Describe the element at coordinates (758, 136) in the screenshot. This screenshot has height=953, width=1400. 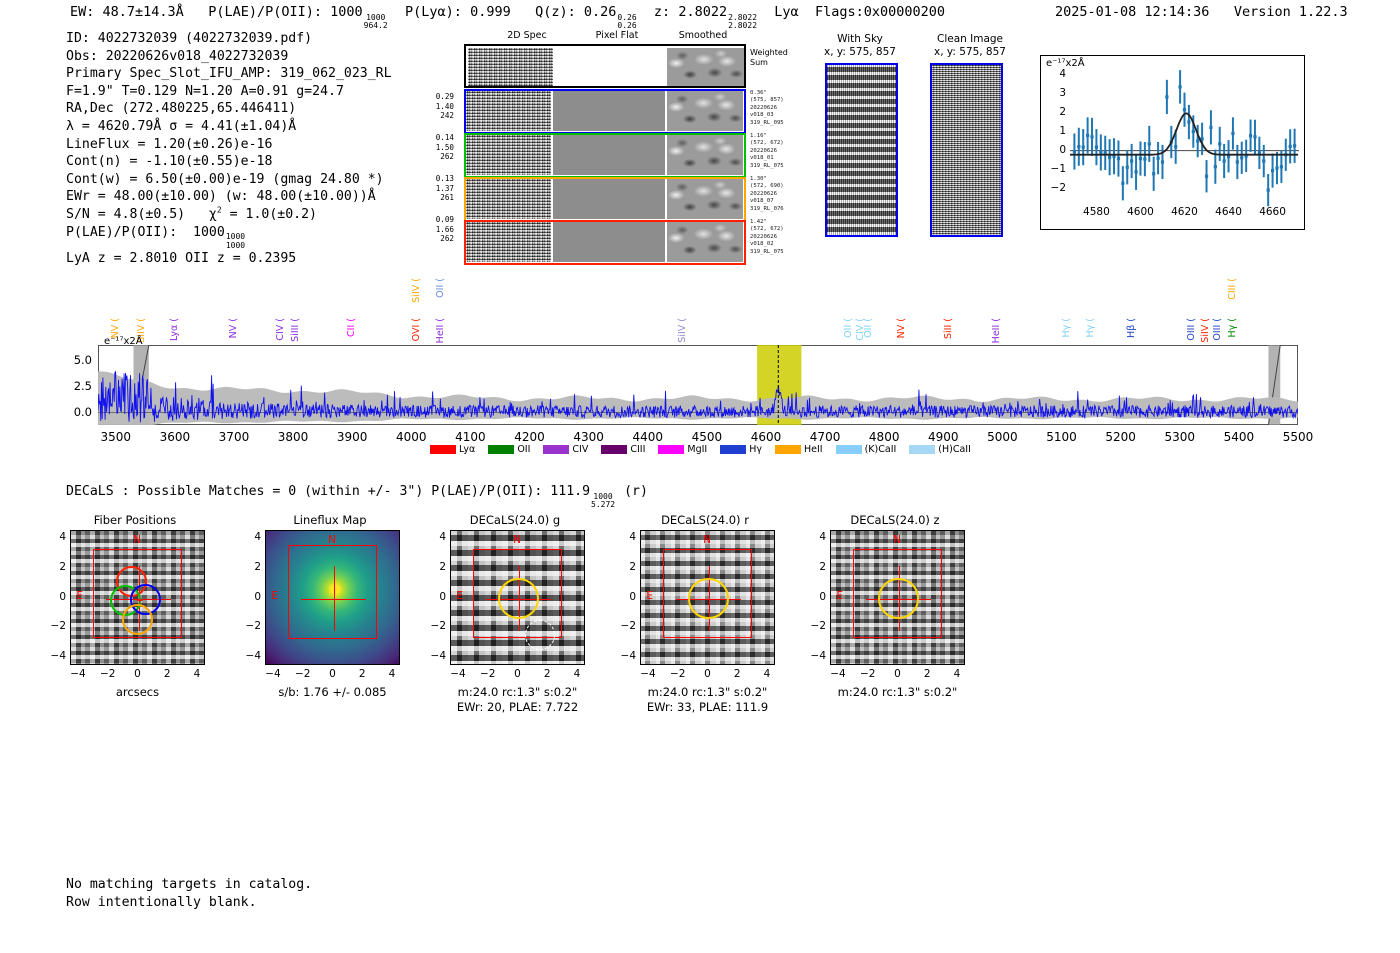
I see `fiber-meta-line: 1.16"` at that location.